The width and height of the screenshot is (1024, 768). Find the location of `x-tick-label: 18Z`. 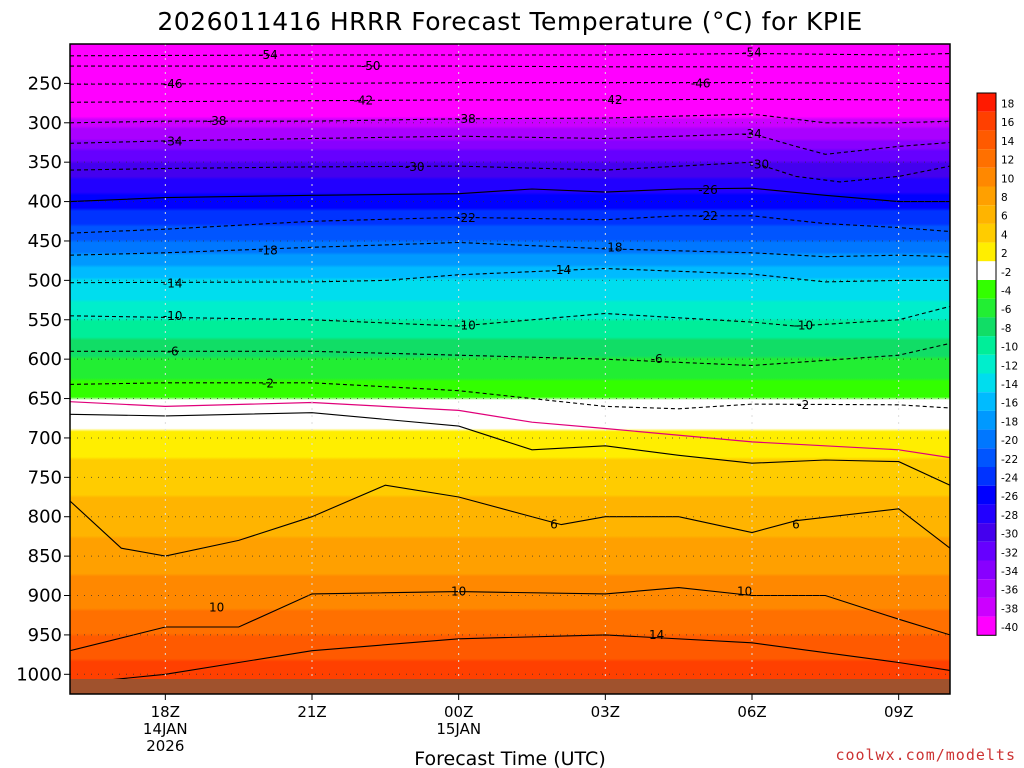

x-tick-label: 18Z is located at coordinates (165, 712).